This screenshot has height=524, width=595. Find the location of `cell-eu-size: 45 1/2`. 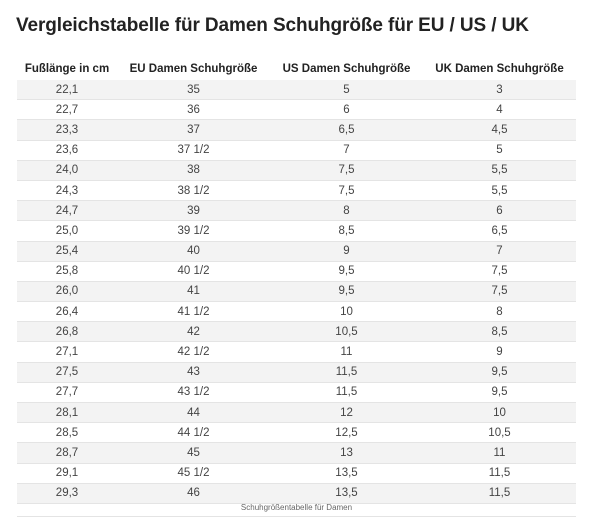

cell-eu-size: 45 1/2 is located at coordinates (193, 473).